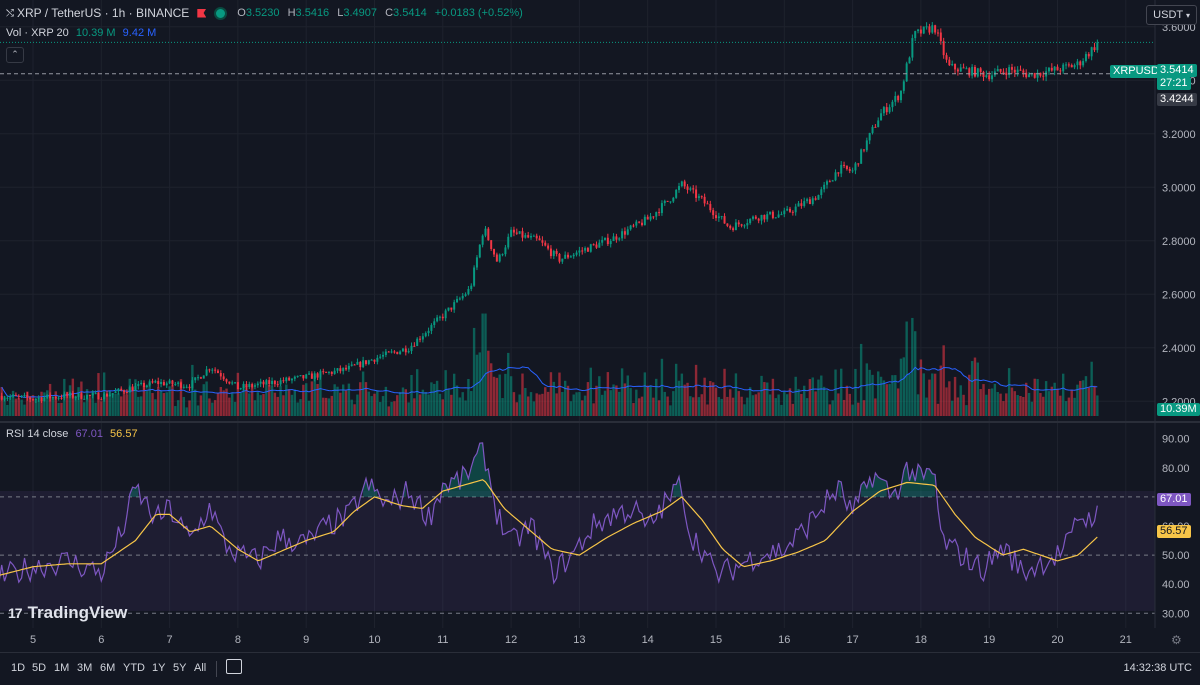 Image resolution: width=1200 pixels, height=685 pixels. Describe the element at coordinates (68, 612) in the screenshot. I see `tradingview-logo: 17 TradingView` at that location.